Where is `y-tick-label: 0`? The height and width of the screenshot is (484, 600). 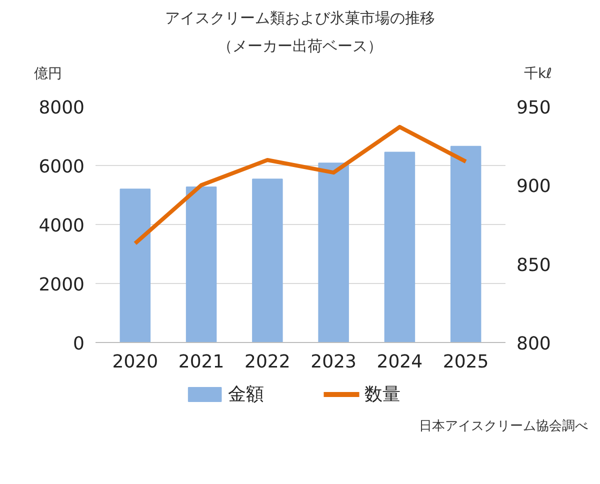 y-tick-label: 0 is located at coordinates (78, 344).